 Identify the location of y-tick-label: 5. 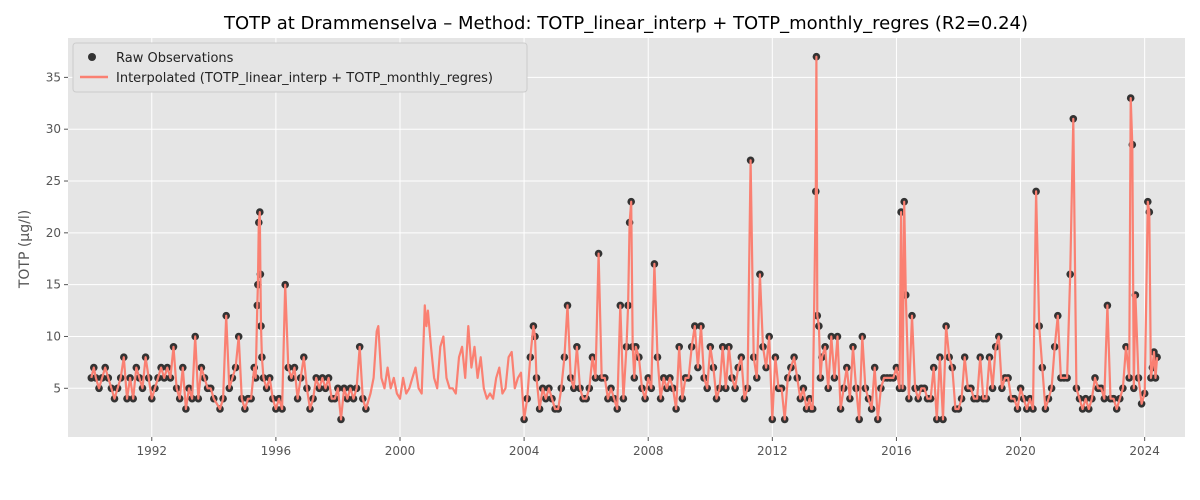
(57, 388).